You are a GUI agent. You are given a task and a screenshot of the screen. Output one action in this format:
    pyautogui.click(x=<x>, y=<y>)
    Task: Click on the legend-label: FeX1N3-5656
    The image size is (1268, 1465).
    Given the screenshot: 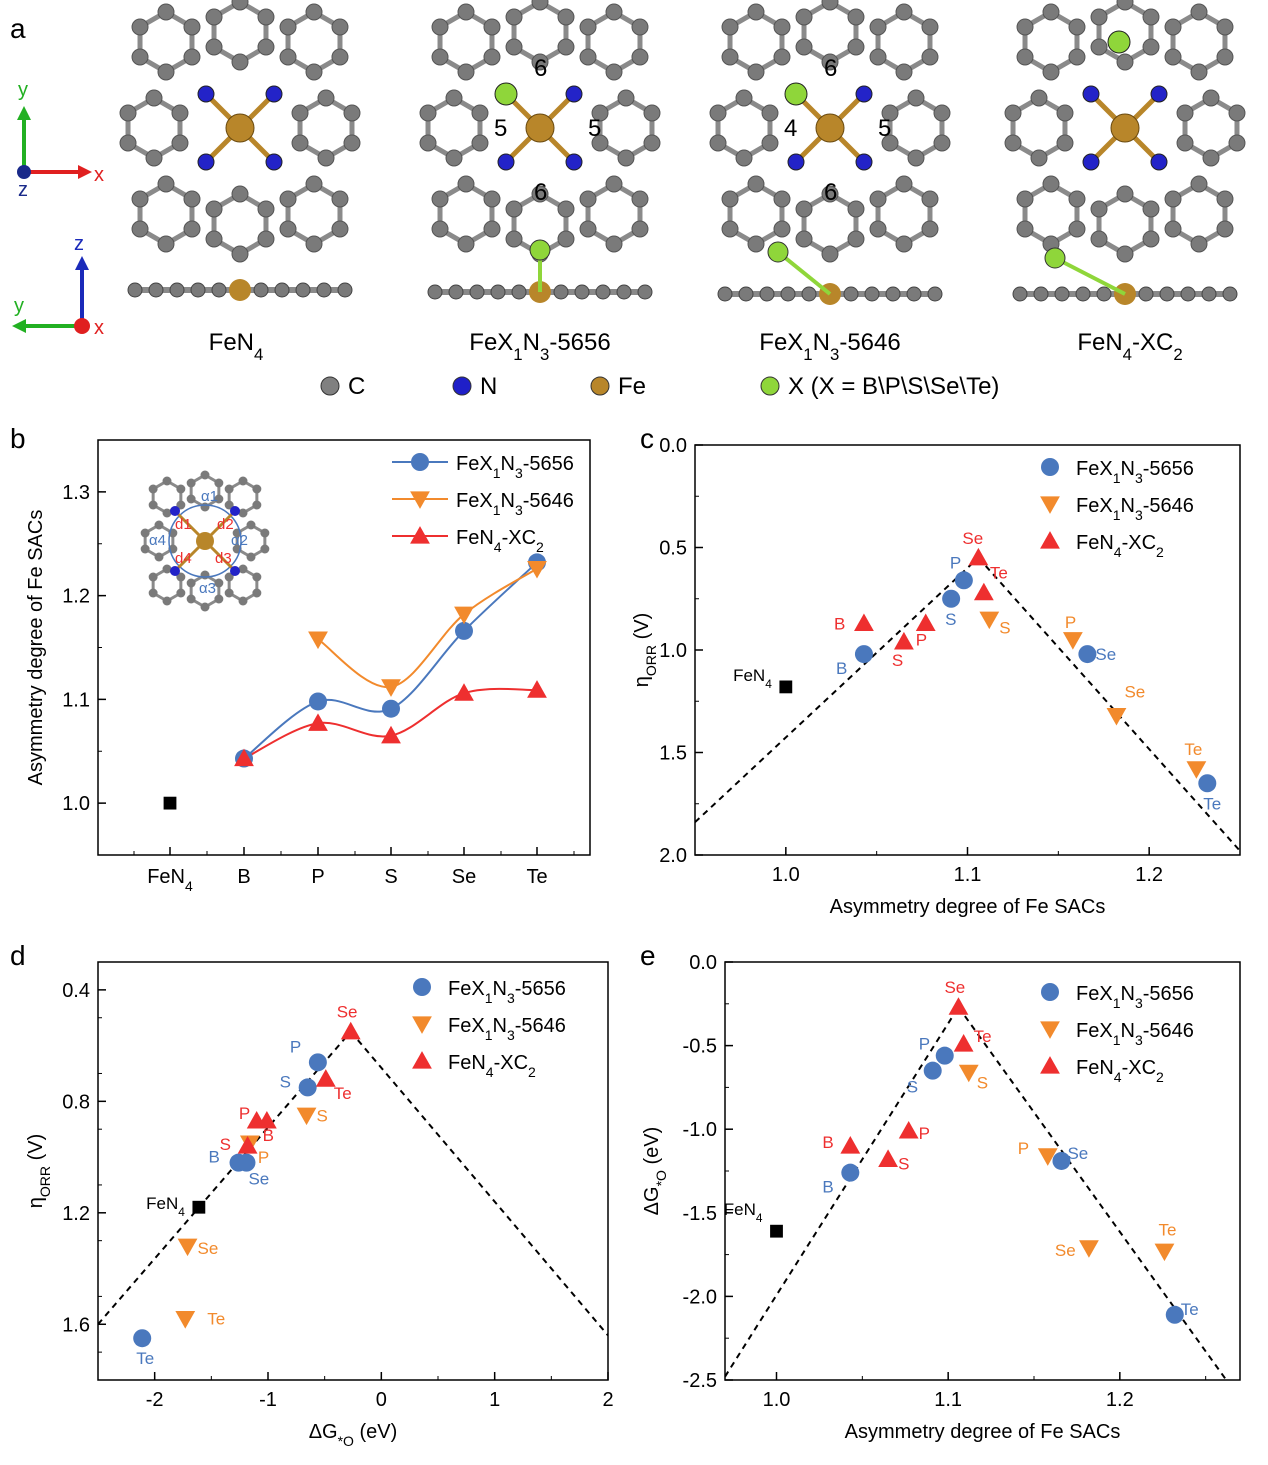 What is the action you would take?
    pyautogui.click(x=1135, y=997)
    